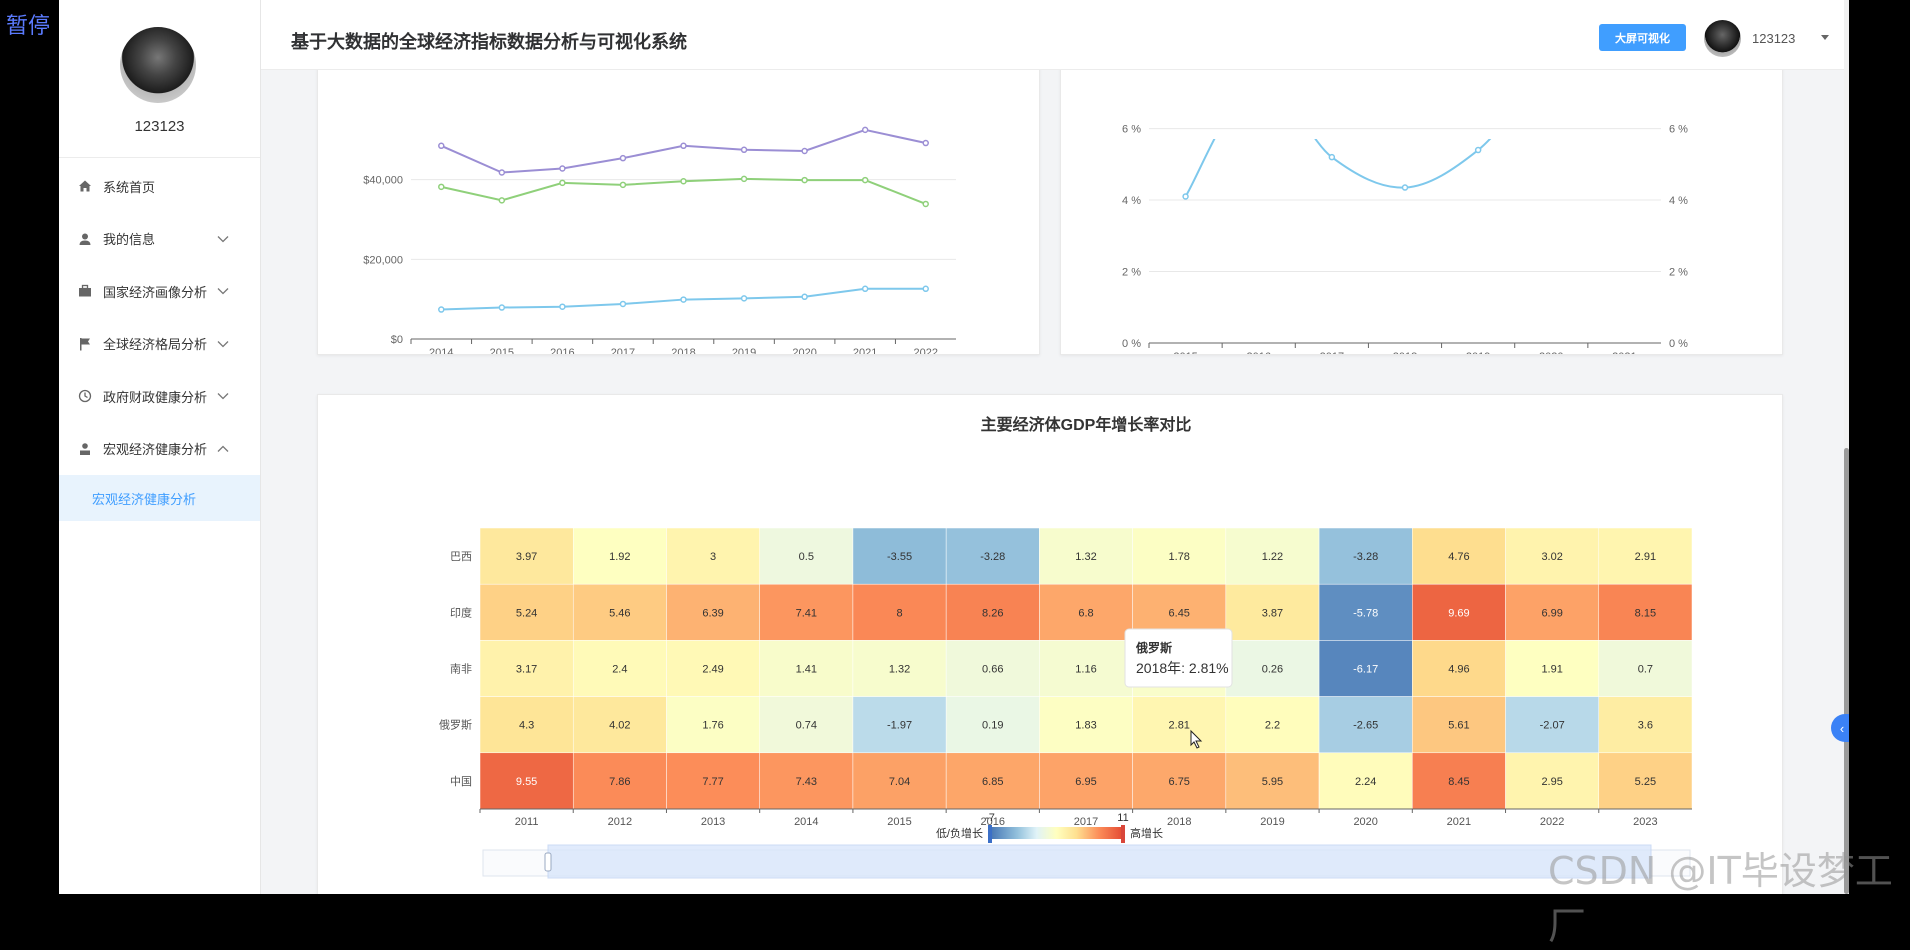  I want to click on y-tick-label-right: 2 %, so click(1678, 273).